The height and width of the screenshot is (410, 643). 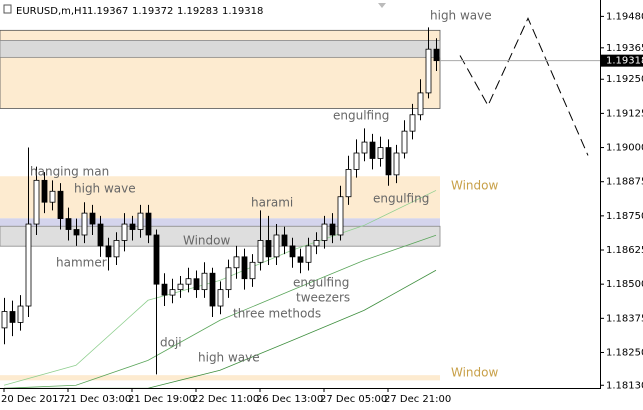 I want to click on annotation: tweezers, so click(x=323, y=298).